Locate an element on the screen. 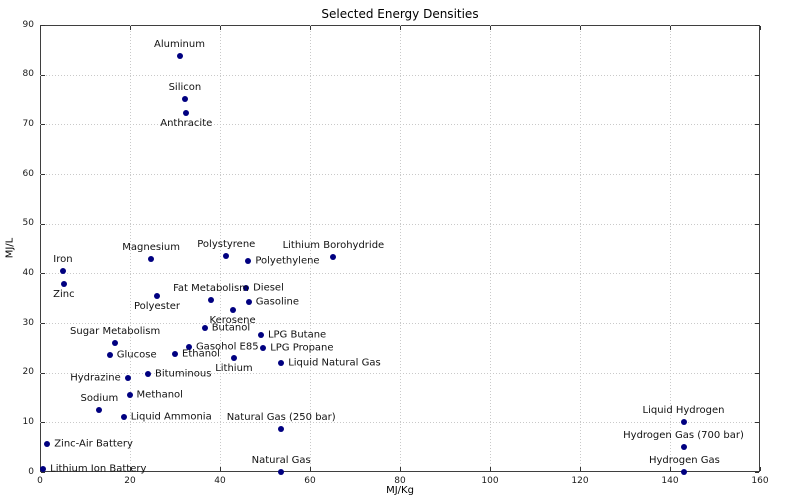 The height and width of the screenshot is (500, 800). label-natural-gas: Natural Gas is located at coordinates (281, 460).